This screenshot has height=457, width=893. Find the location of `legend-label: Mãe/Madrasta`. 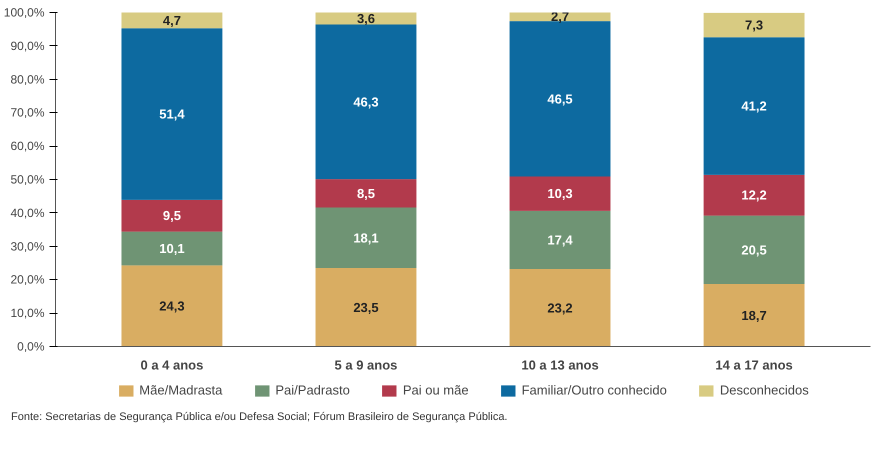

legend-label: Mãe/Madrasta is located at coordinates (180, 390).